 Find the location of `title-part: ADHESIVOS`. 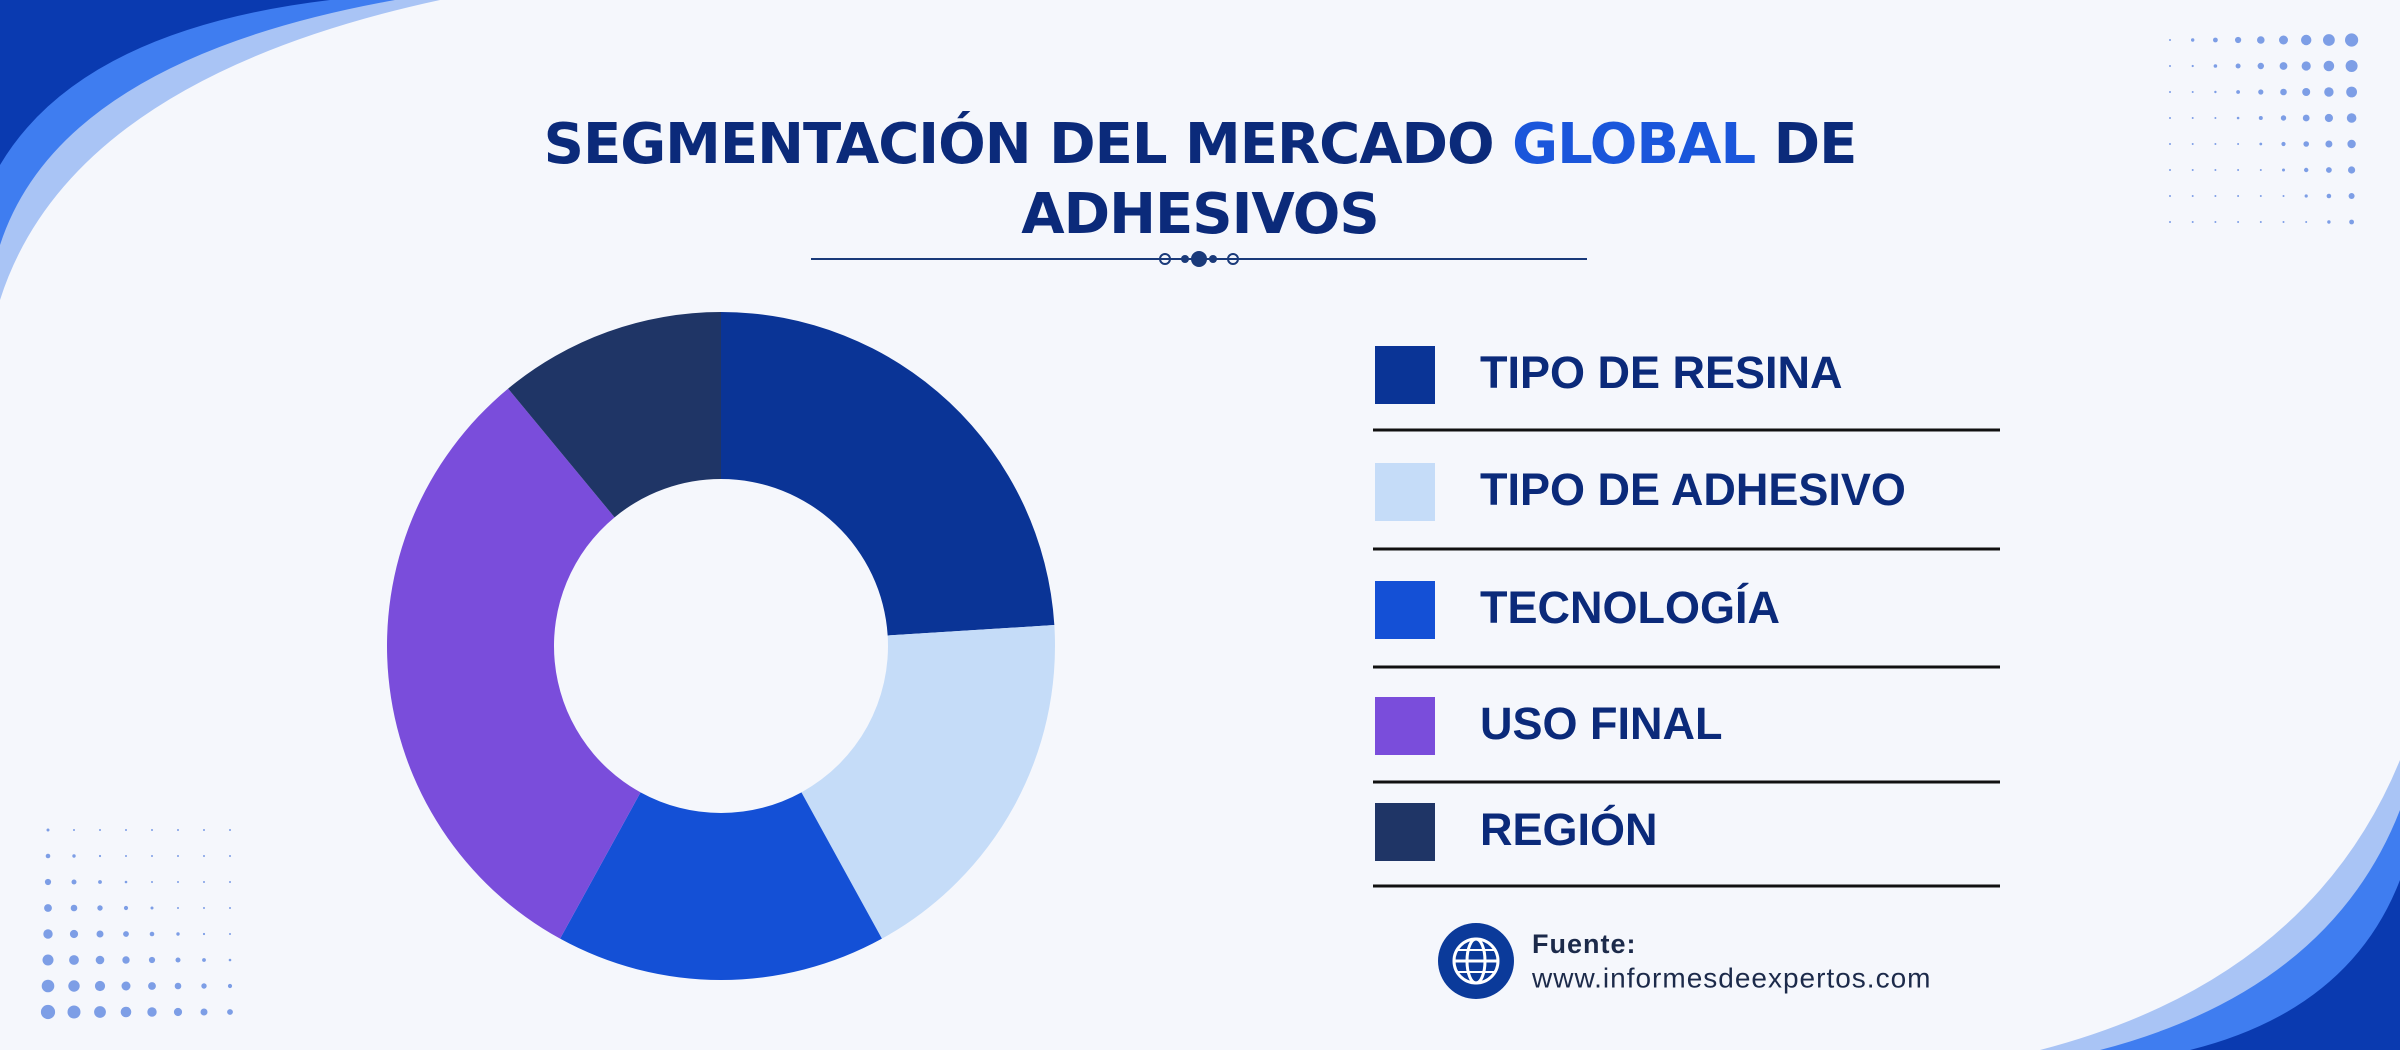

title-part: ADHESIVOS is located at coordinates (1200, 214).